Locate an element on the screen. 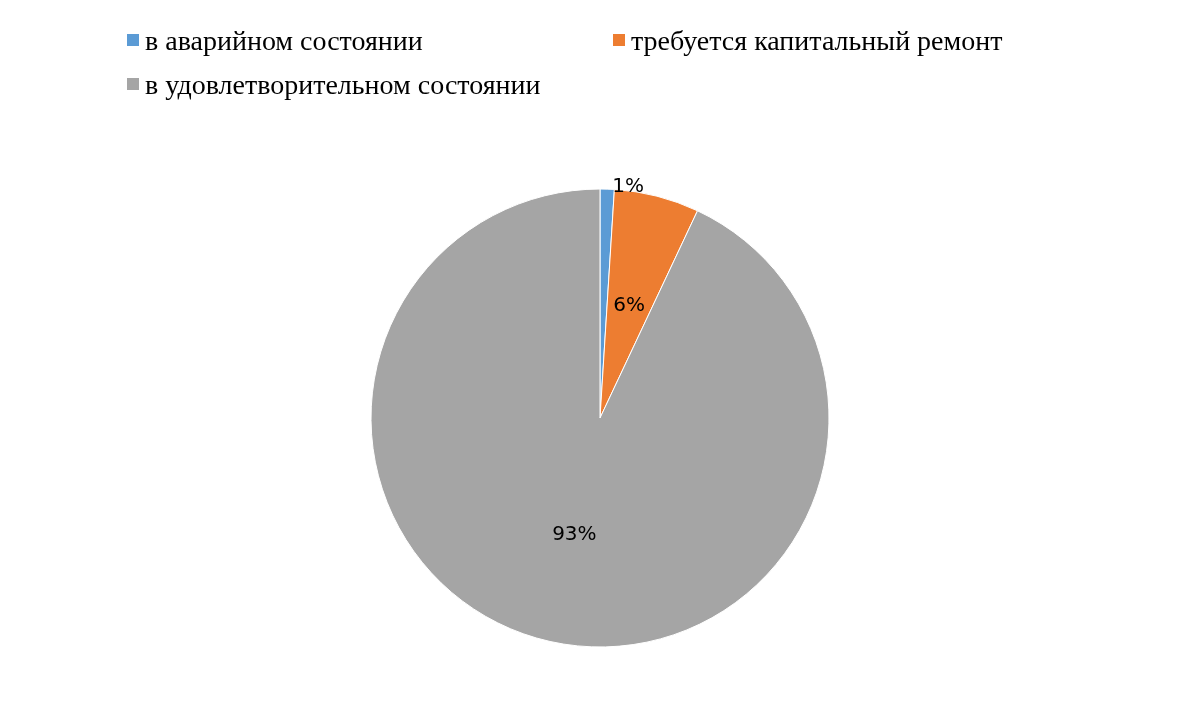  legend-label: требуется капитальный ремонт is located at coordinates (817, 40).